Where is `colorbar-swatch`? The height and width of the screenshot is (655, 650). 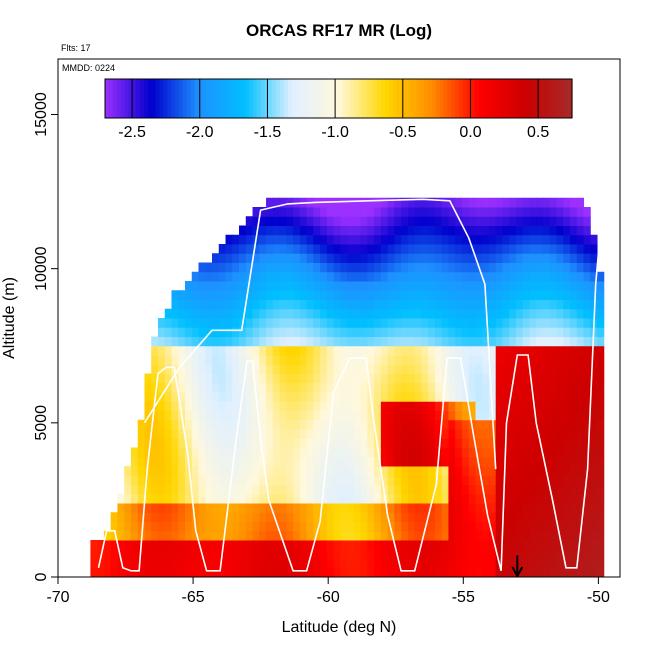
colorbar-swatch is located at coordinates (414, 98).